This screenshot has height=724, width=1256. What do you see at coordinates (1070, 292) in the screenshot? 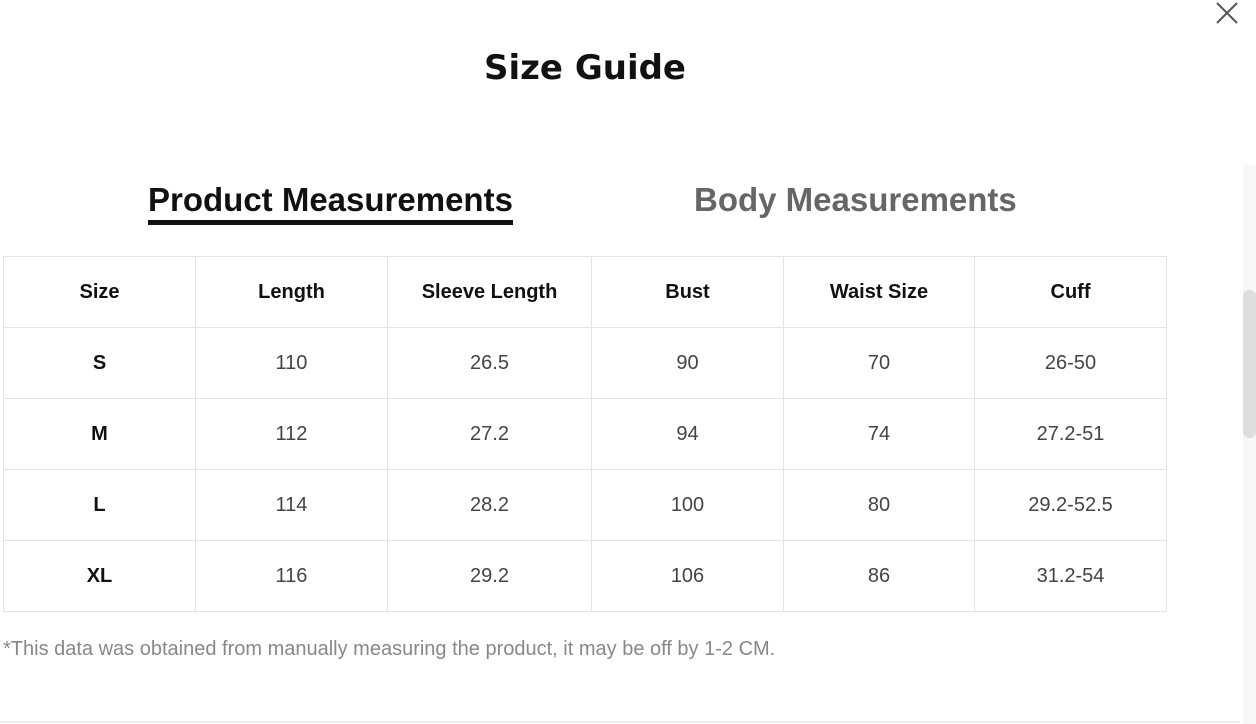
I see `column-header: Cuff` at bounding box center [1070, 292].